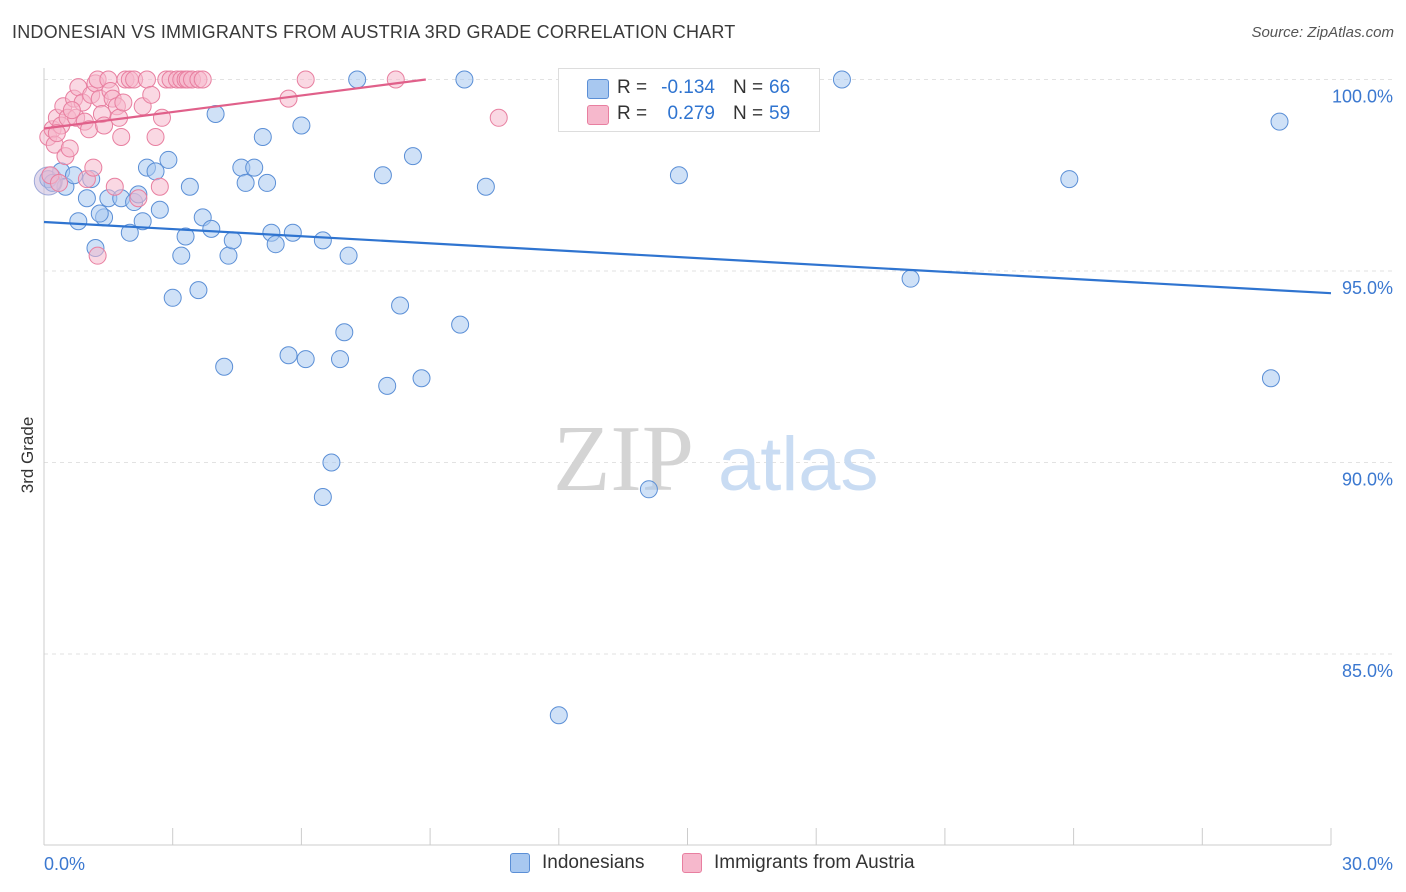 The image size is (1406, 892). What do you see at coordinates (273, 167) in the screenshot?
I see `austria-points` at bounding box center [273, 167].